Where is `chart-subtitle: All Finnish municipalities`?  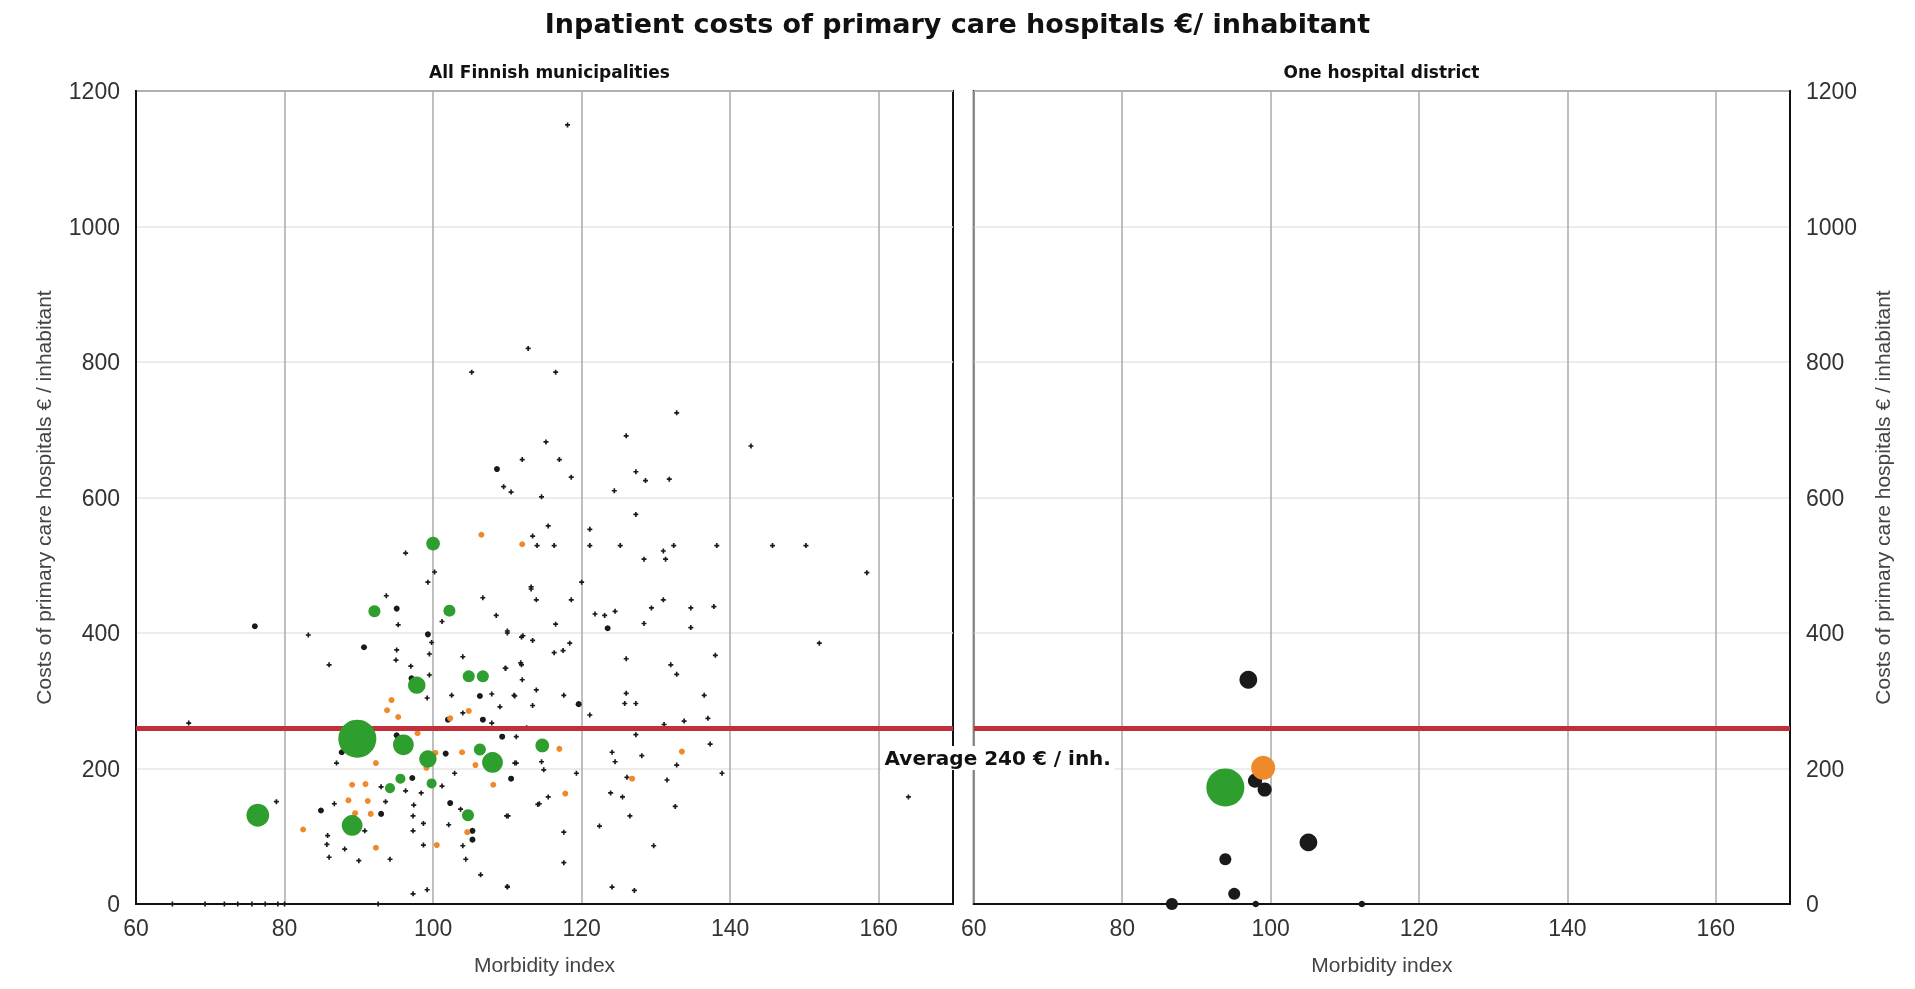 chart-subtitle: All Finnish municipalities is located at coordinates (549, 71).